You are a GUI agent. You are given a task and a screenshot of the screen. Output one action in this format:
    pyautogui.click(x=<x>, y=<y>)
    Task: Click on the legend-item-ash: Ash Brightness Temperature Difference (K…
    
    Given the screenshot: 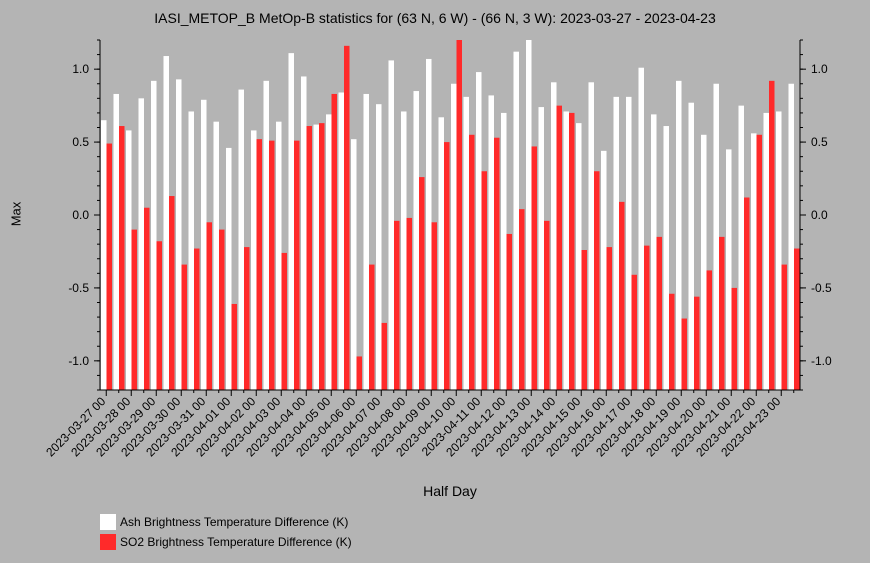 What is the action you would take?
    pyautogui.click(x=226, y=522)
    